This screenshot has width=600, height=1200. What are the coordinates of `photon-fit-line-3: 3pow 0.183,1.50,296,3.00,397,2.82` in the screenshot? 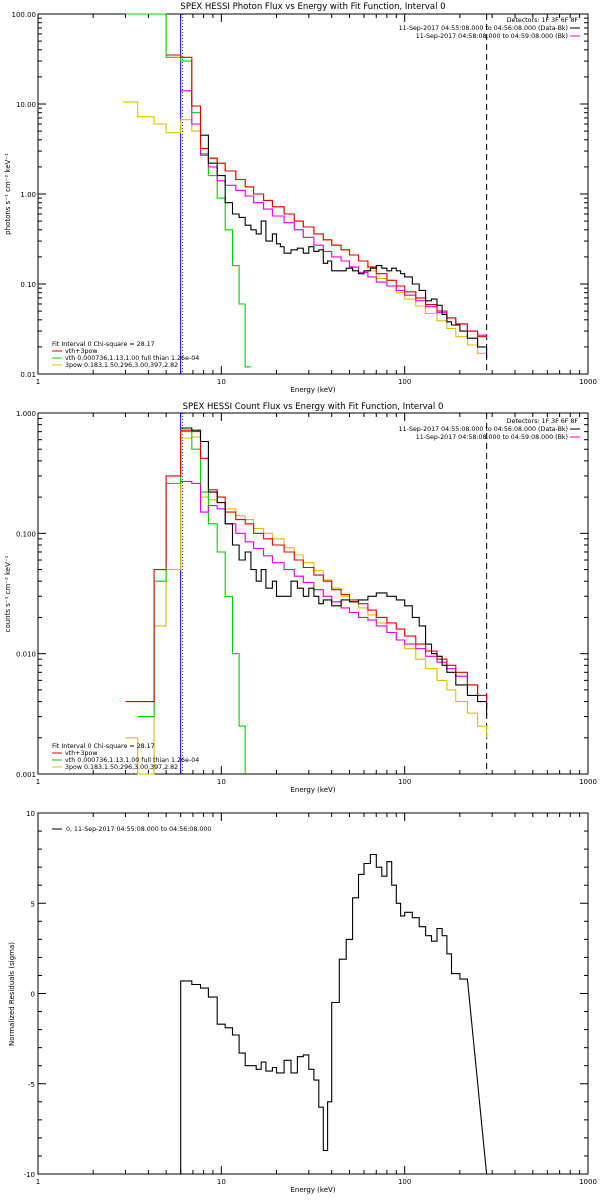 It's located at (121, 365).